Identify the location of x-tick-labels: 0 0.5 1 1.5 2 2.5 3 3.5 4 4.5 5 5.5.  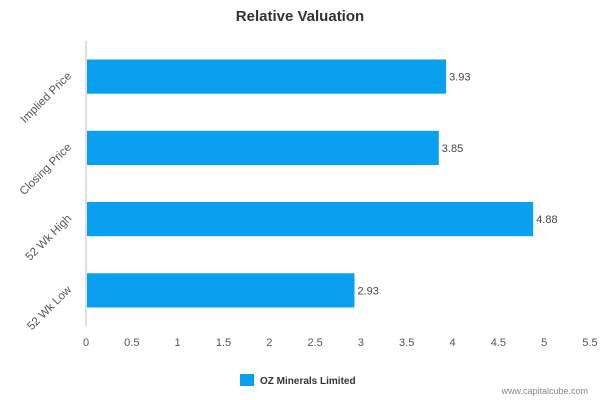
(340, 343).